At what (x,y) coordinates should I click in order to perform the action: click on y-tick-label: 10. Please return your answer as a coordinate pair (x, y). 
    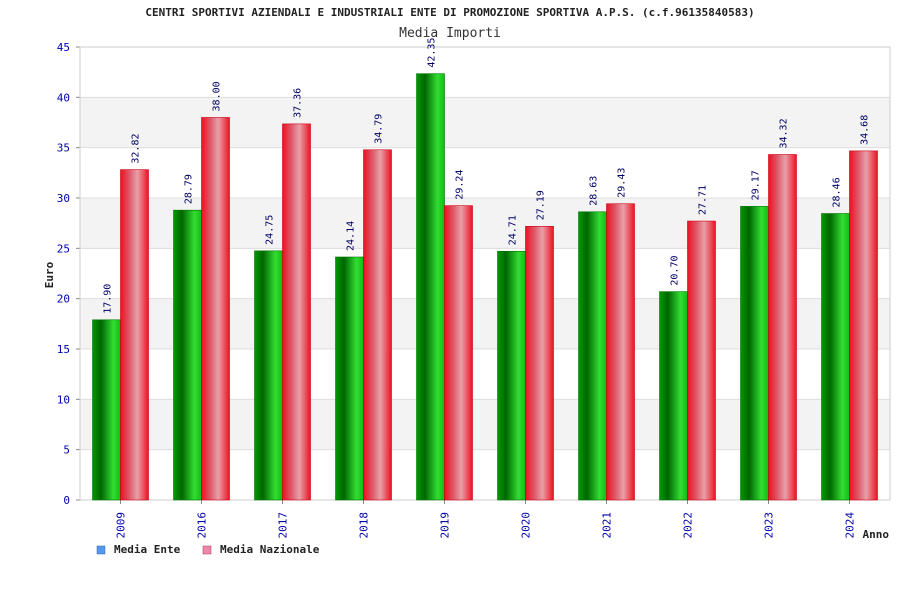
    Looking at the image, I should click on (63, 399).